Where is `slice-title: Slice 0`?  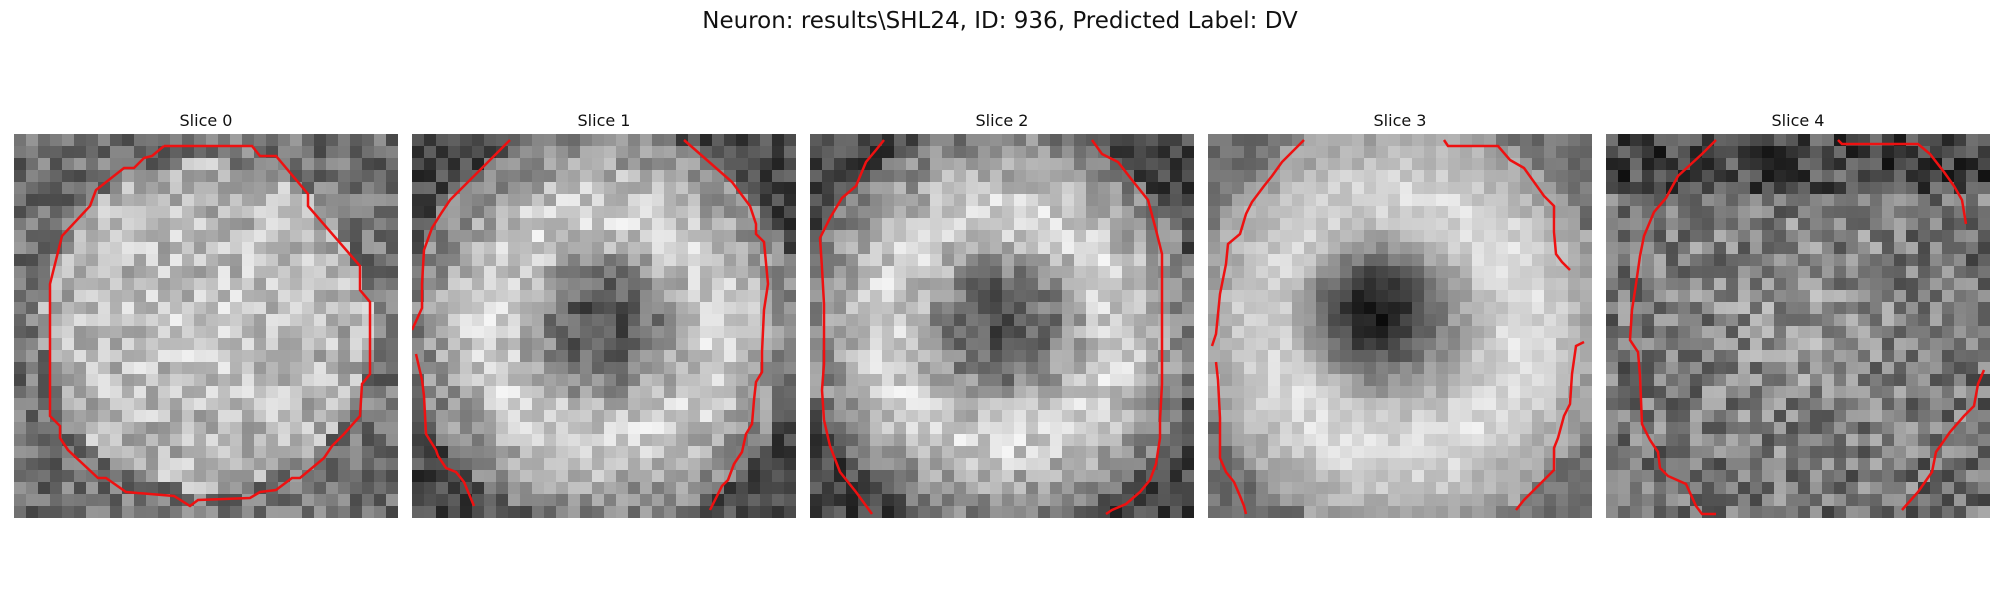 slice-title: Slice 0 is located at coordinates (206, 120).